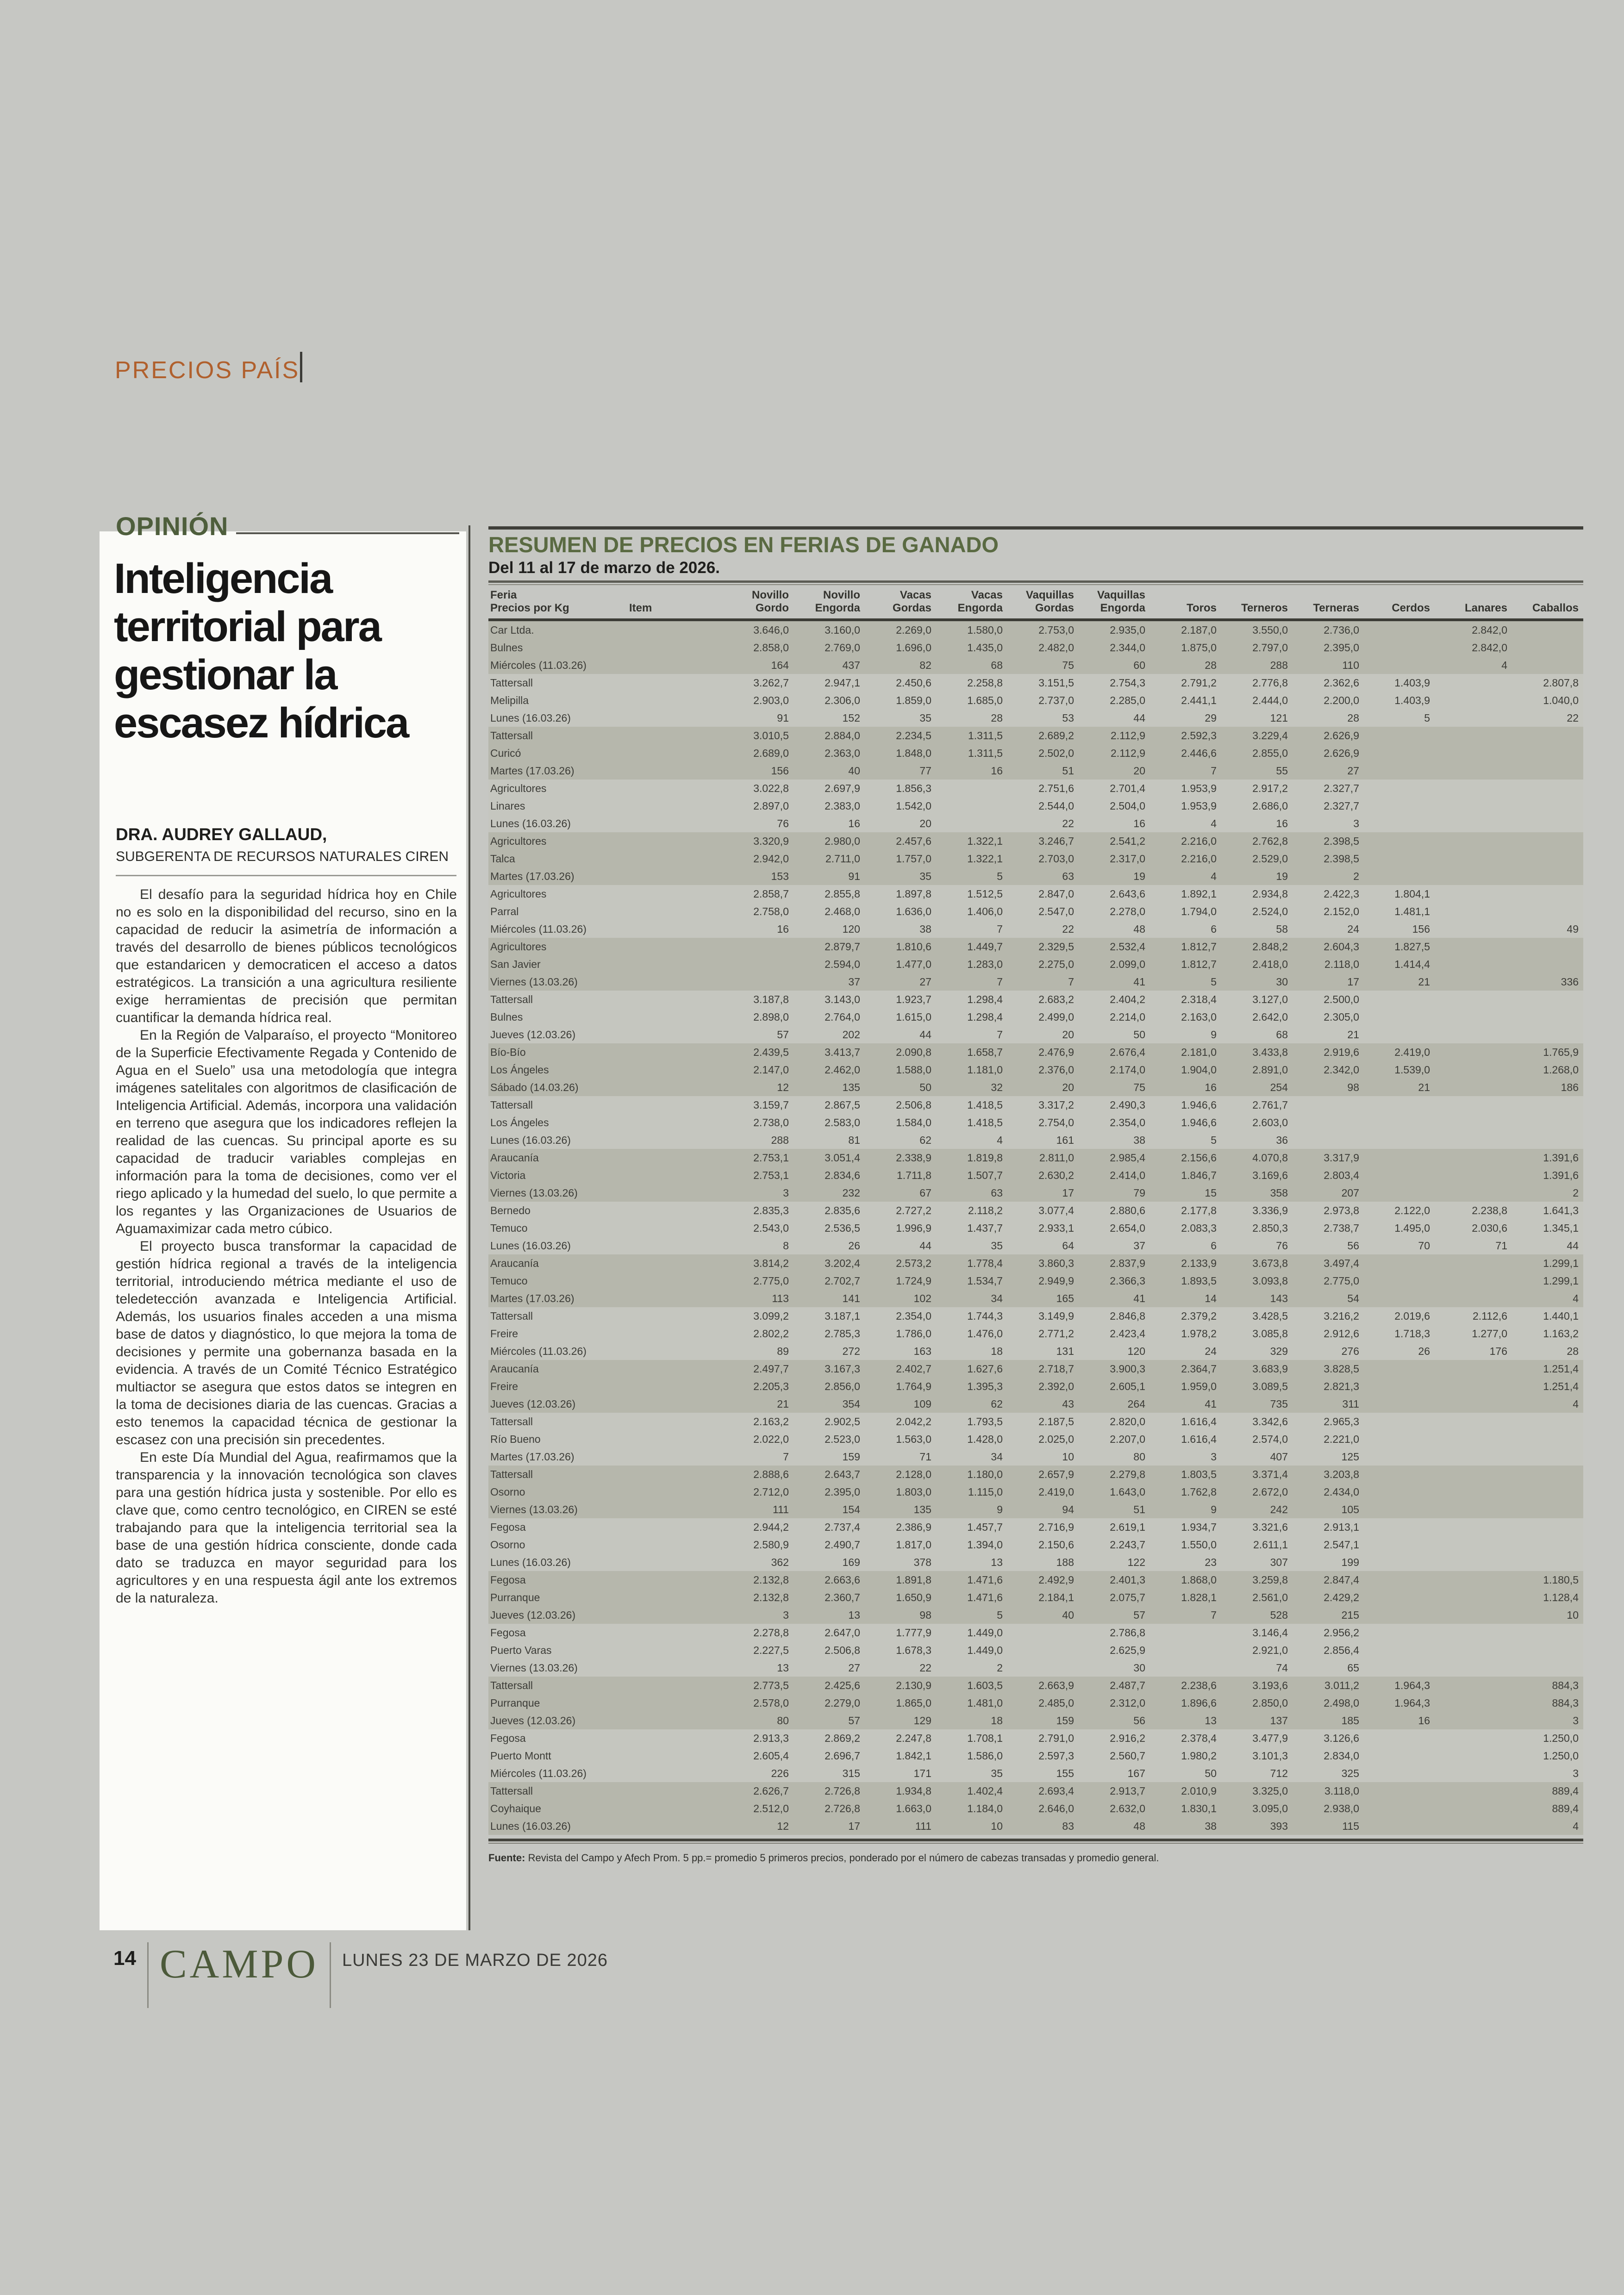 Image resolution: width=1624 pixels, height=2295 pixels. What do you see at coordinates (1056, 1368) in the screenshot?
I see `price-cell: 2.718,7` at bounding box center [1056, 1368].